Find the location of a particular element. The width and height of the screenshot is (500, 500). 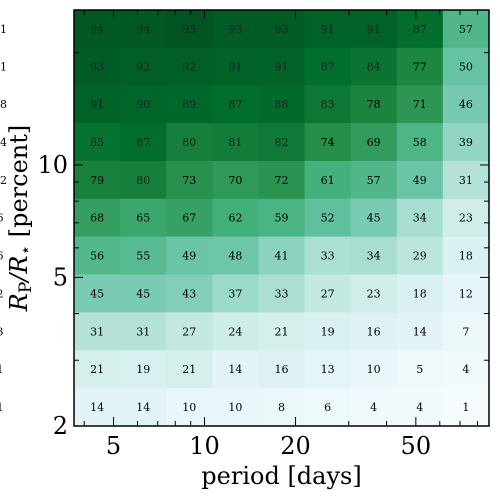

cell-value-label: 93 is located at coordinates (282, 29).